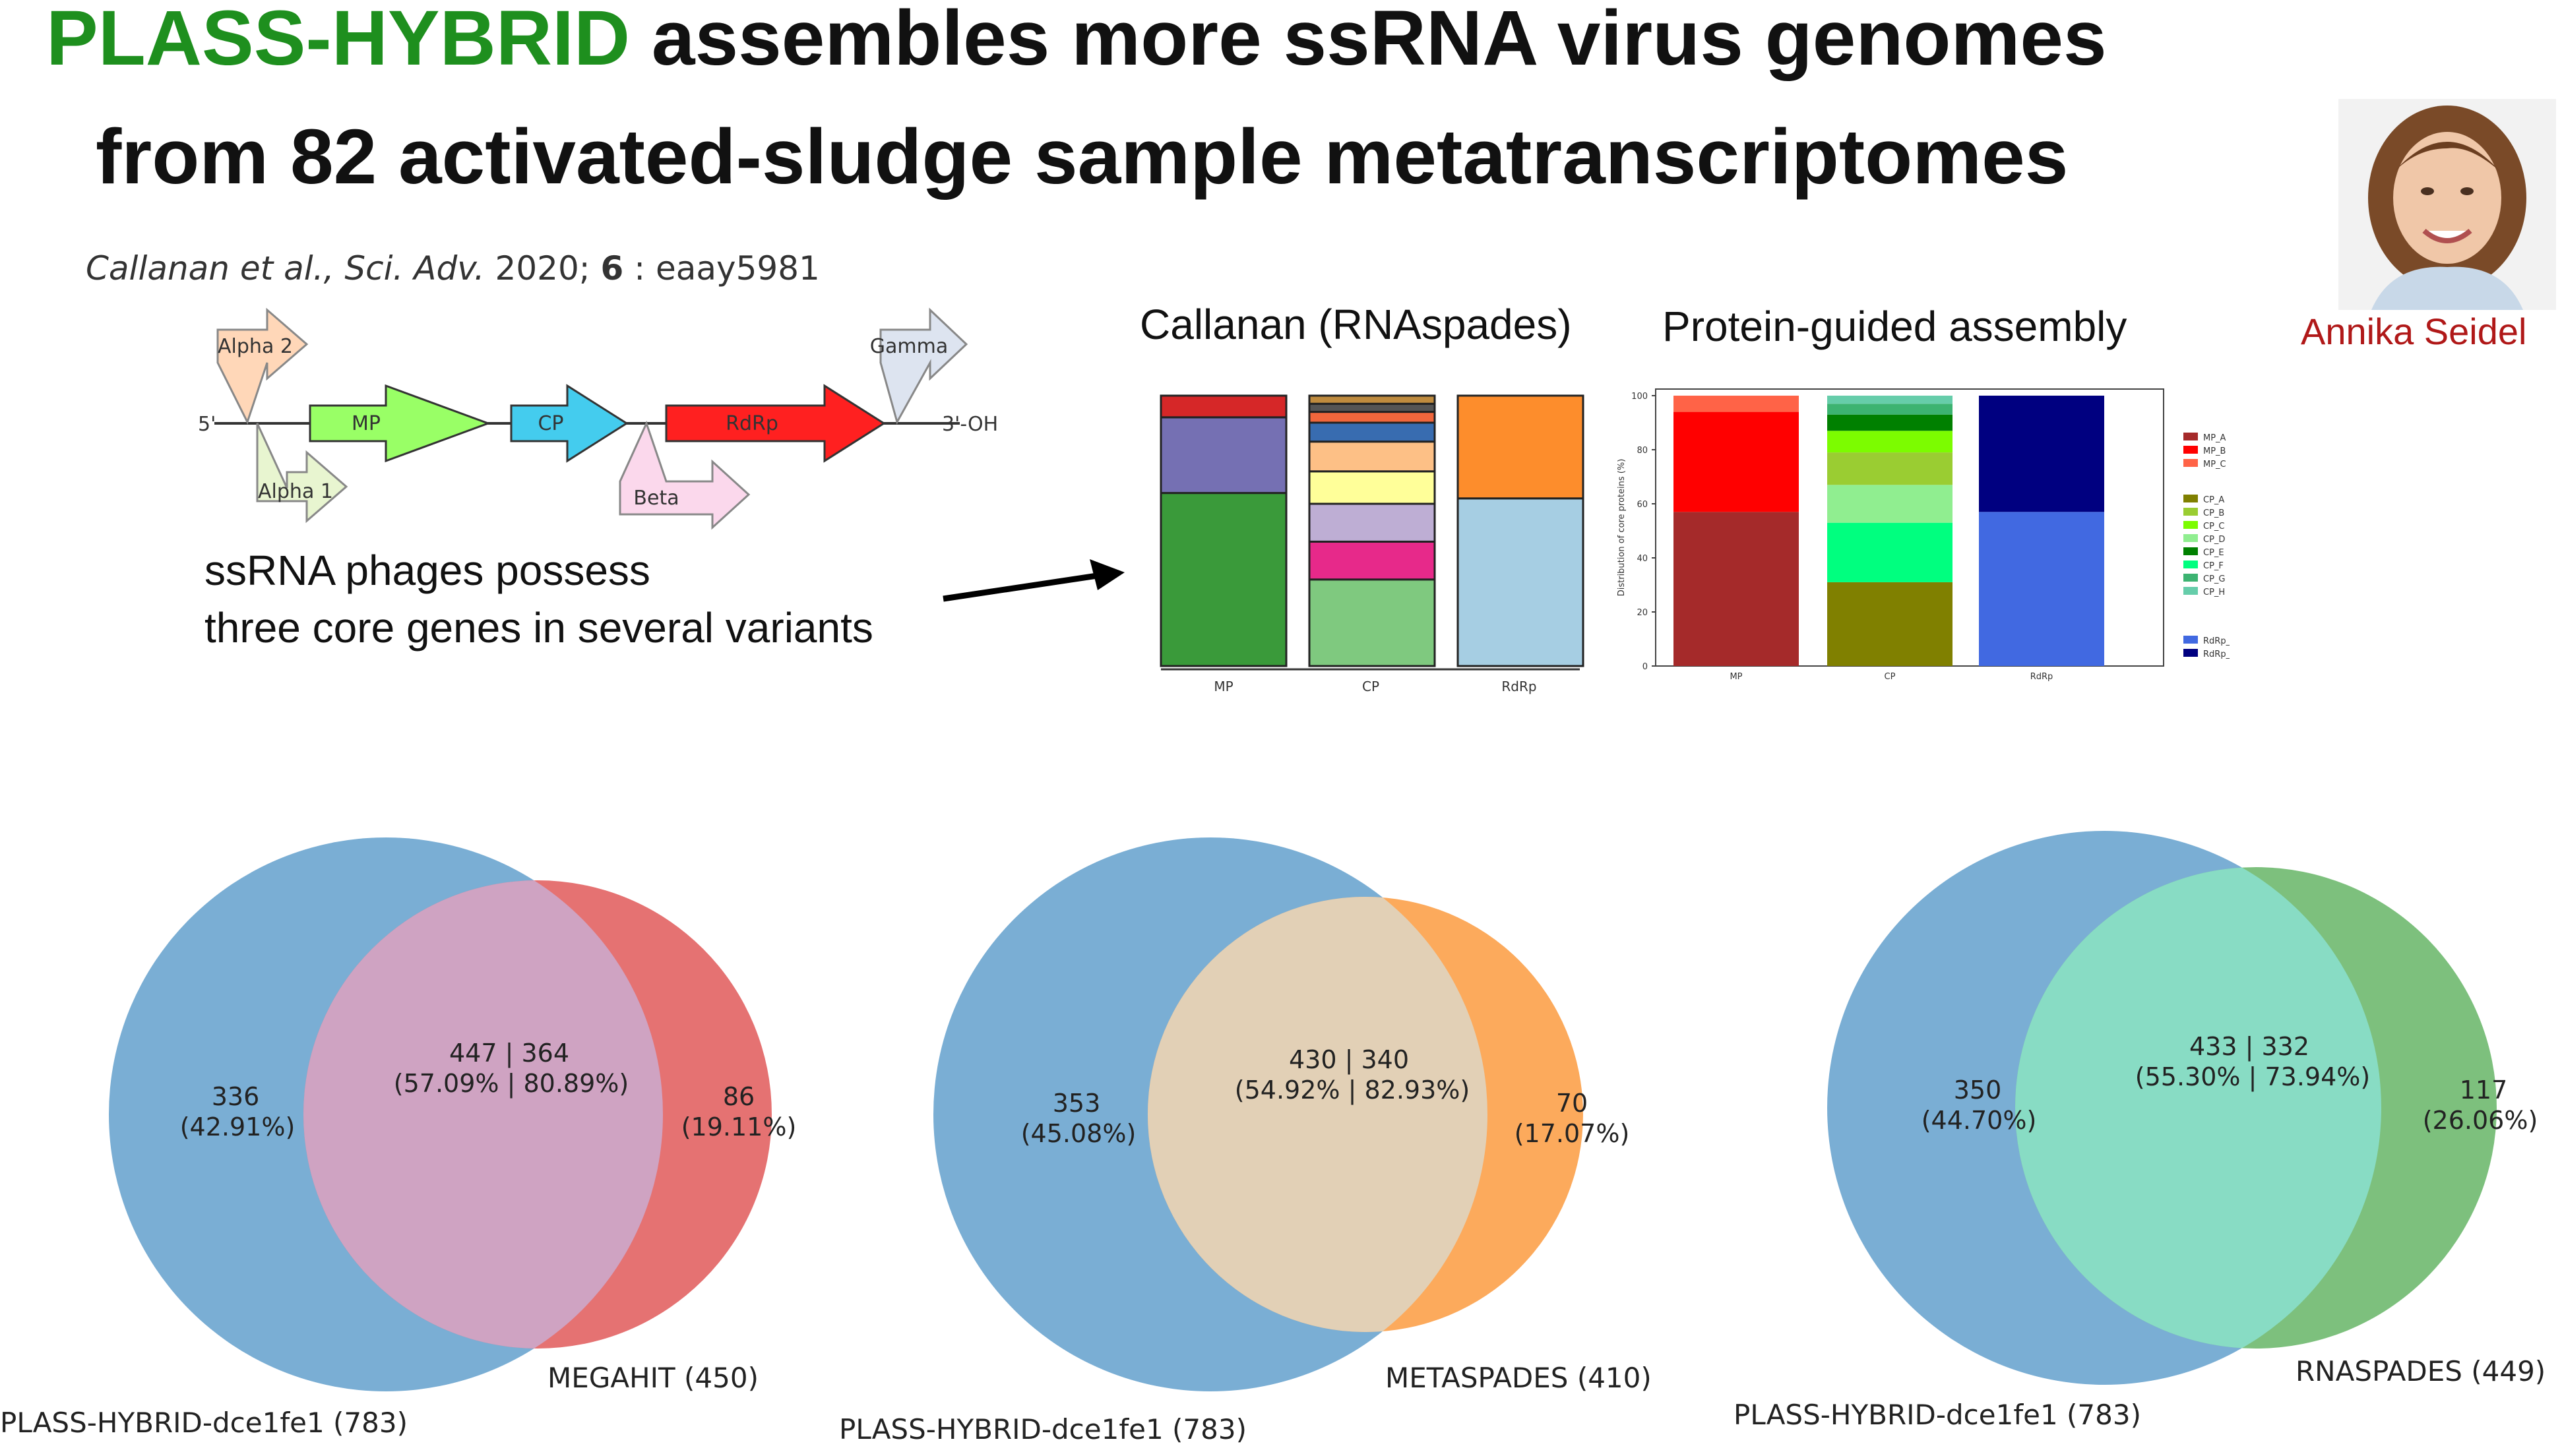 Image resolution: width=2562 pixels, height=1456 pixels. Describe the element at coordinates (1978, 1090) in the screenshot. I see `venn-3-left-count: 350` at that location.